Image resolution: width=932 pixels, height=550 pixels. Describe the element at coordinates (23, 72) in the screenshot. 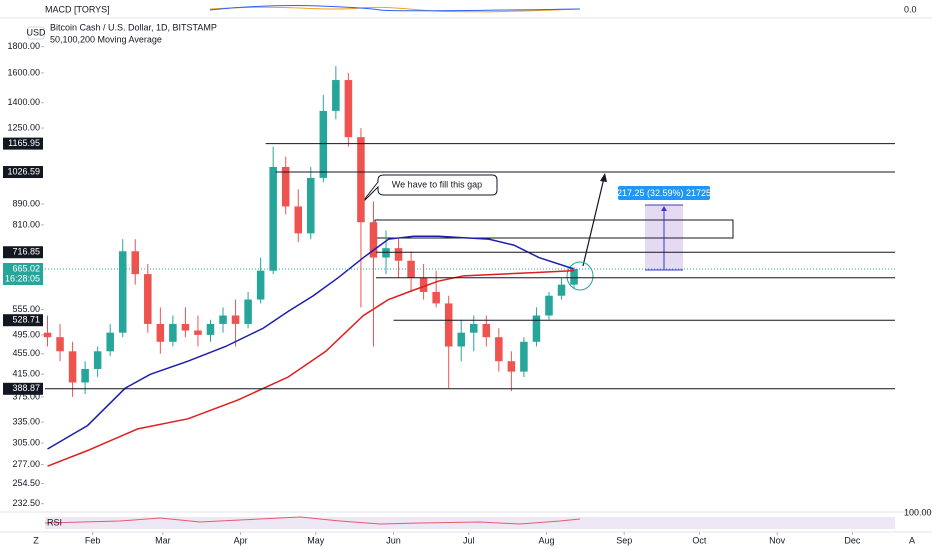

I see `y-tick-label: 1600.00` at that location.